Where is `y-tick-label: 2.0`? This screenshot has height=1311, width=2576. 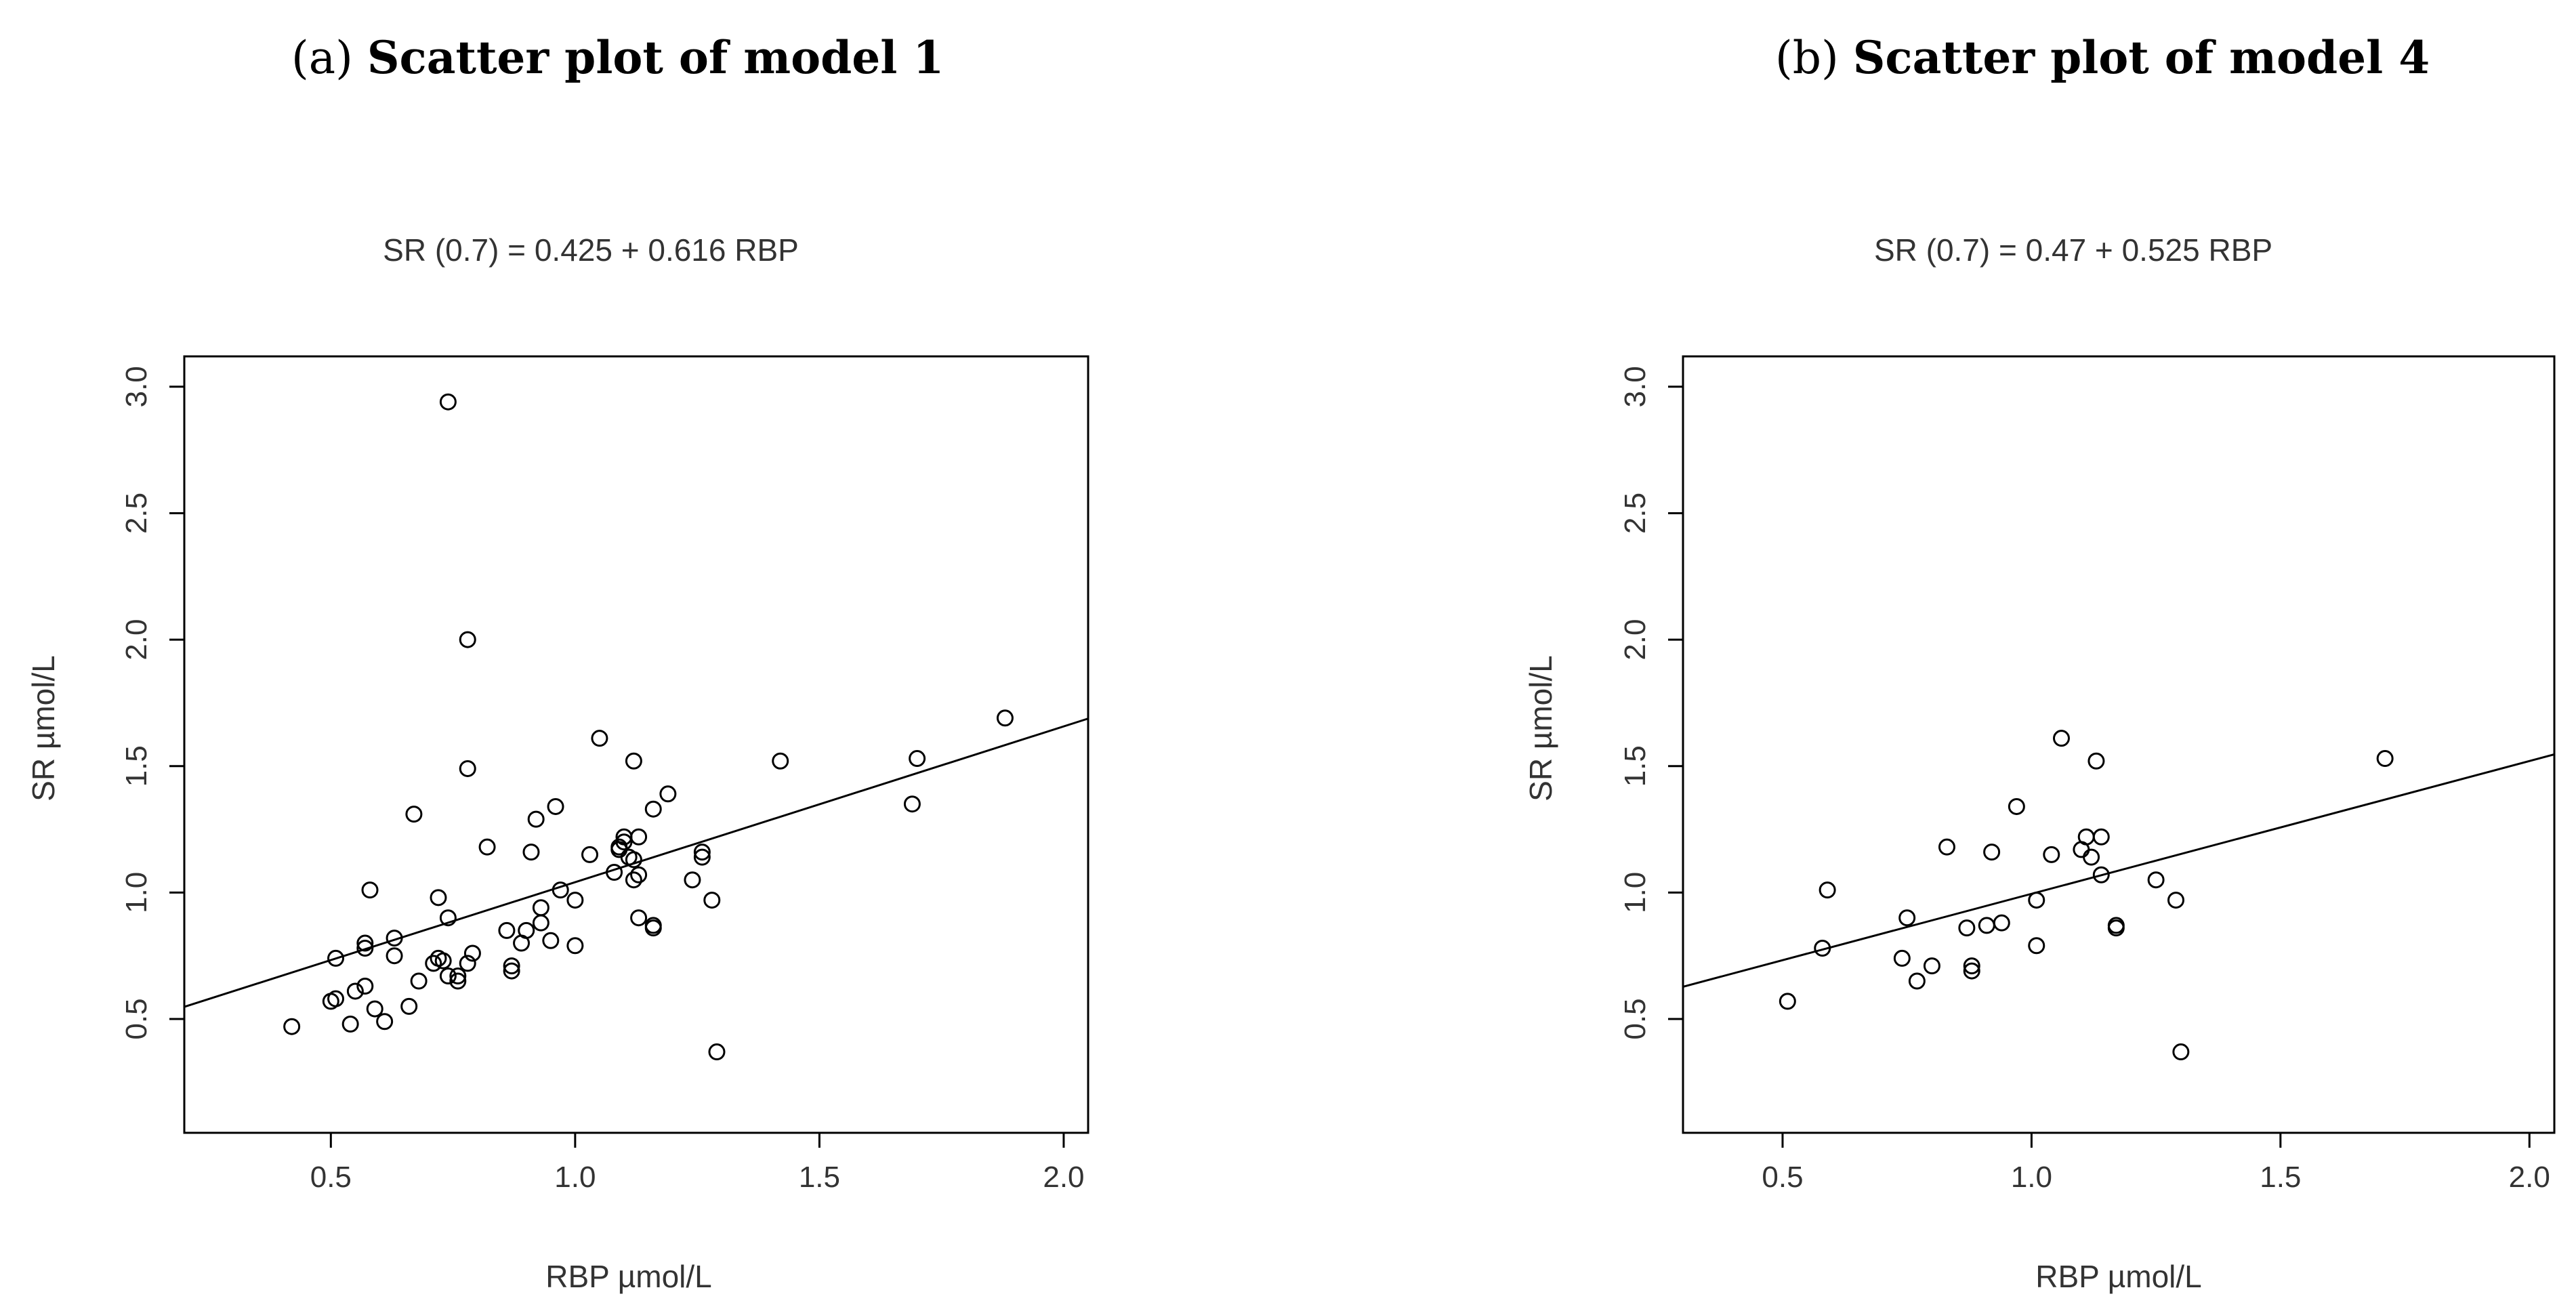
y-tick-label: 2.0 is located at coordinates (1635, 639).